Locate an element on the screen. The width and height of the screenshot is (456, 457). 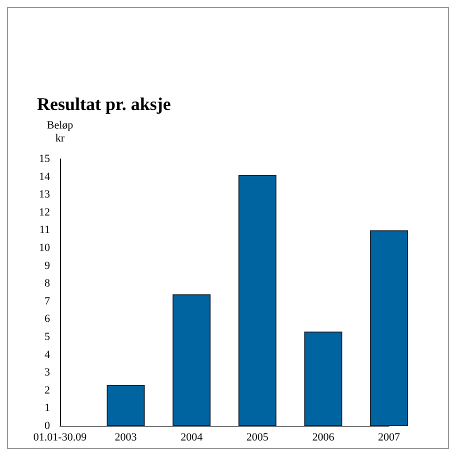
y-tick-label: 6 is located at coordinates (47, 319).